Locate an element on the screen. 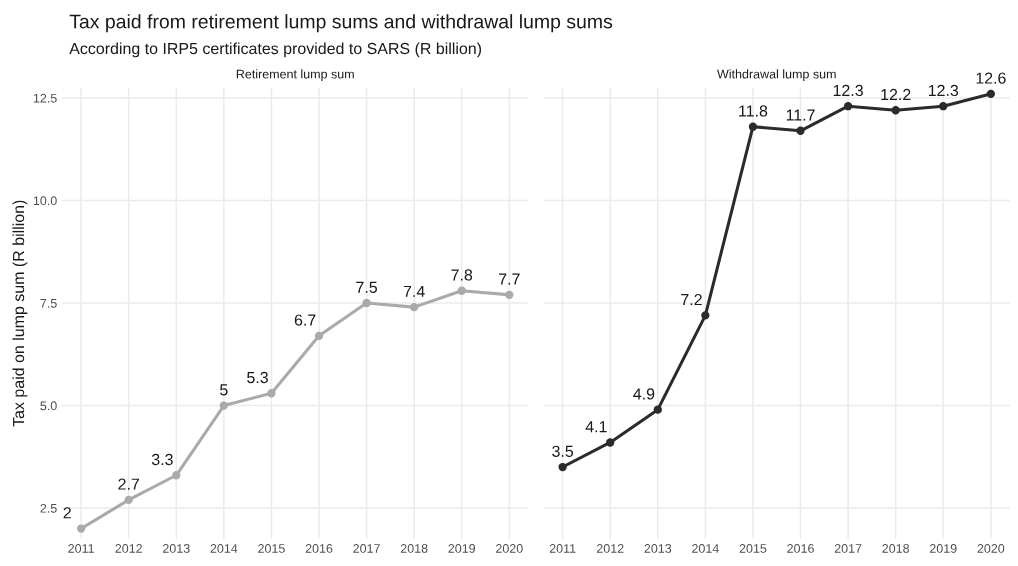 The image size is (1018, 566). data-label: 7.7 is located at coordinates (509, 279).